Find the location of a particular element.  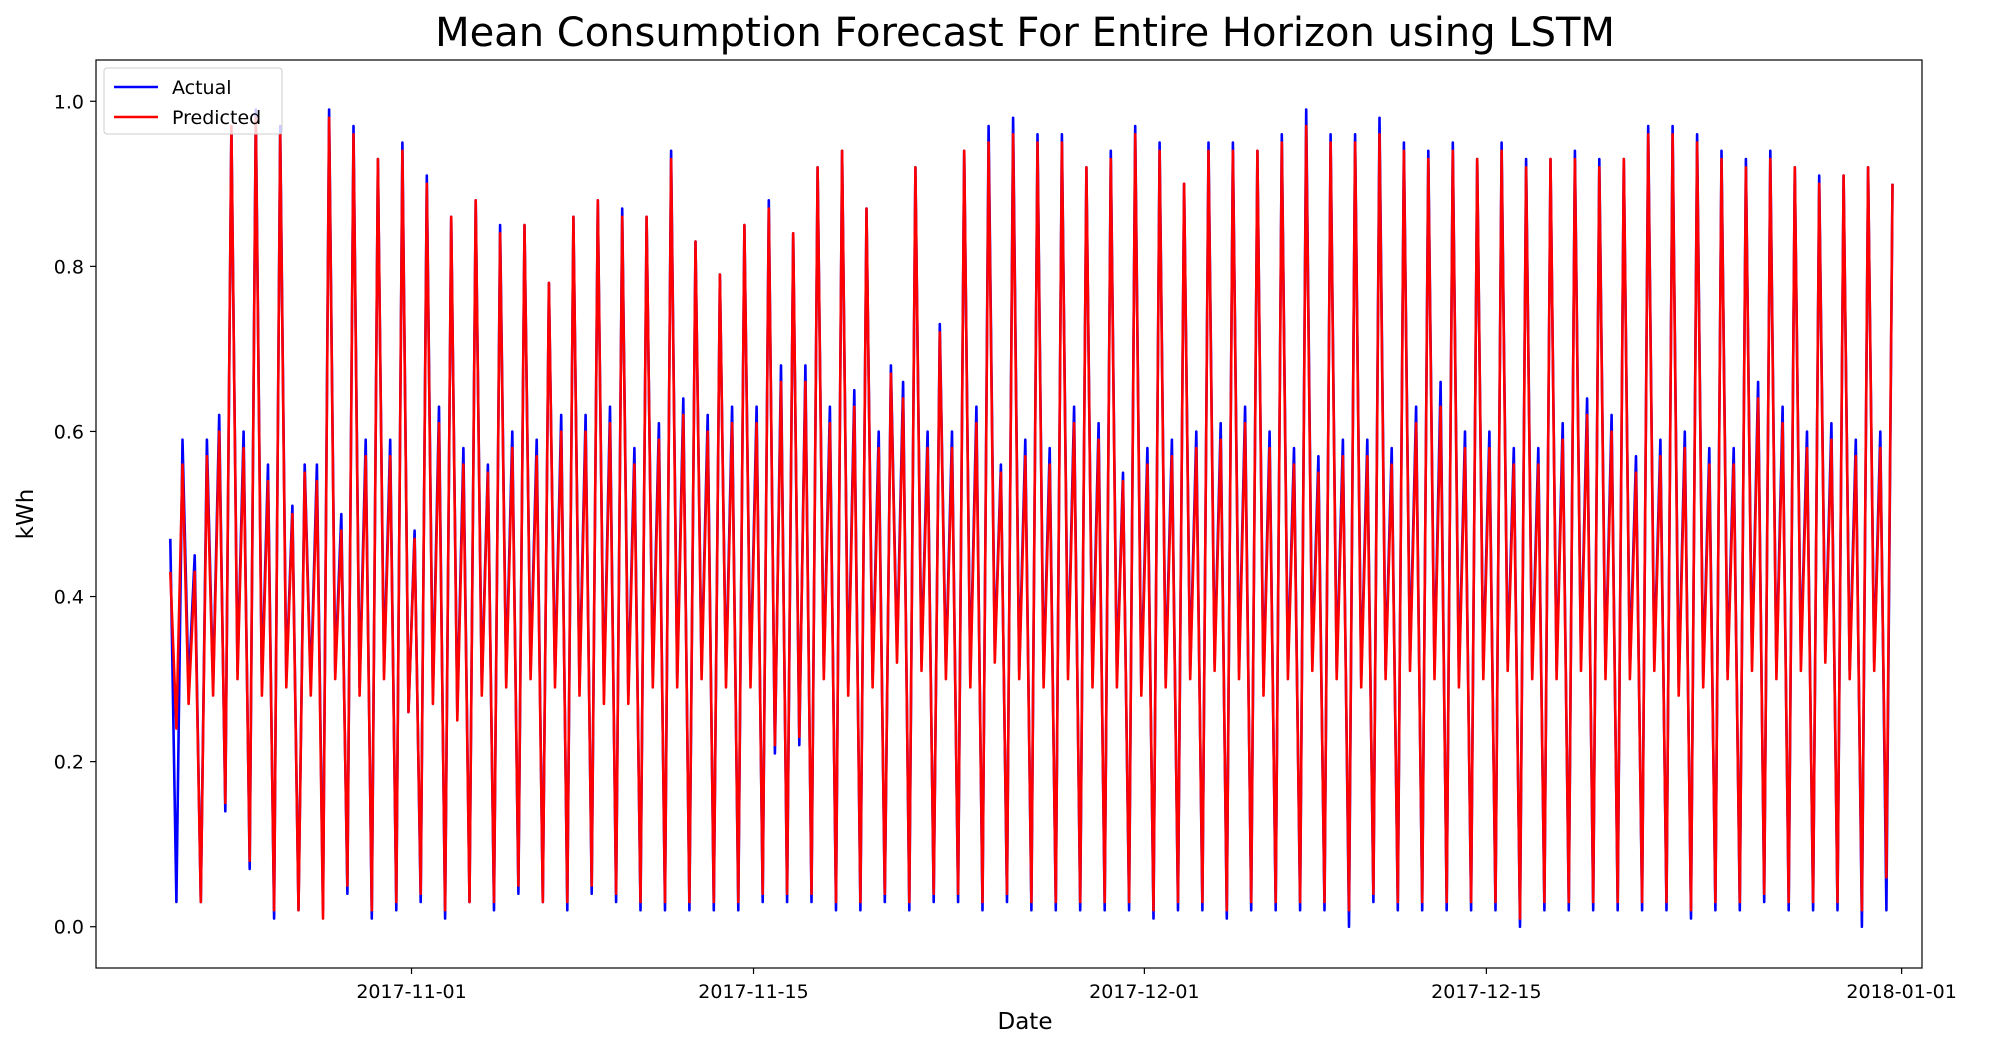

y-tick-label: 0.0 is located at coordinates (69, 928).